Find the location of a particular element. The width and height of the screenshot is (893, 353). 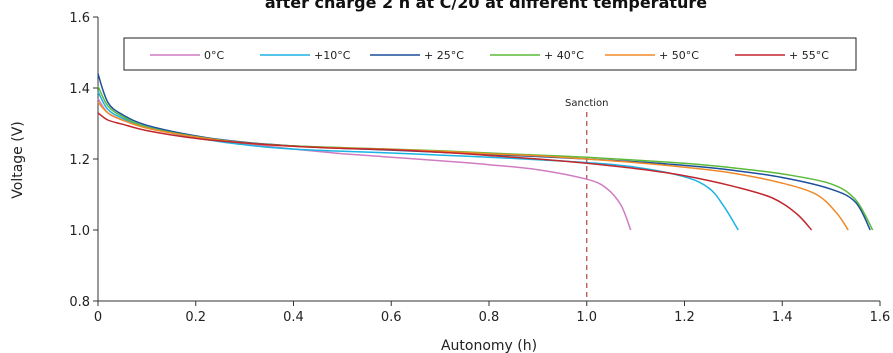

legend: 0°C +10°C + 25°C + 40°C + 50°C + 55°C is located at coordinates (490, 54).